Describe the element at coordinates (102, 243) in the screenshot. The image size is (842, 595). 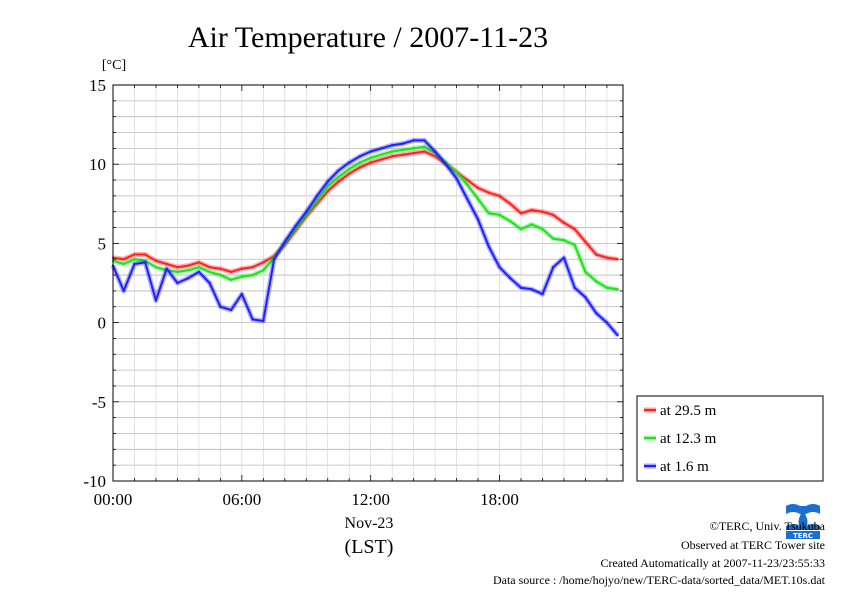
I see `y-tick-label: 5` at that location.